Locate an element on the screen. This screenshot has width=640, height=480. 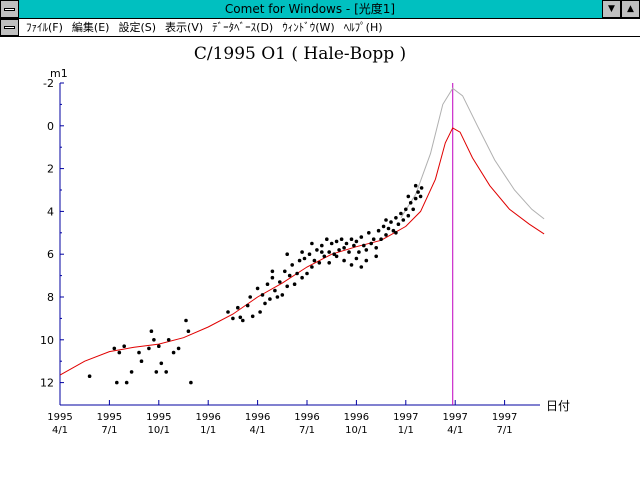
menu-help: ﾍﾙﾌﾟ(H) is located at coordinates (363, 27).